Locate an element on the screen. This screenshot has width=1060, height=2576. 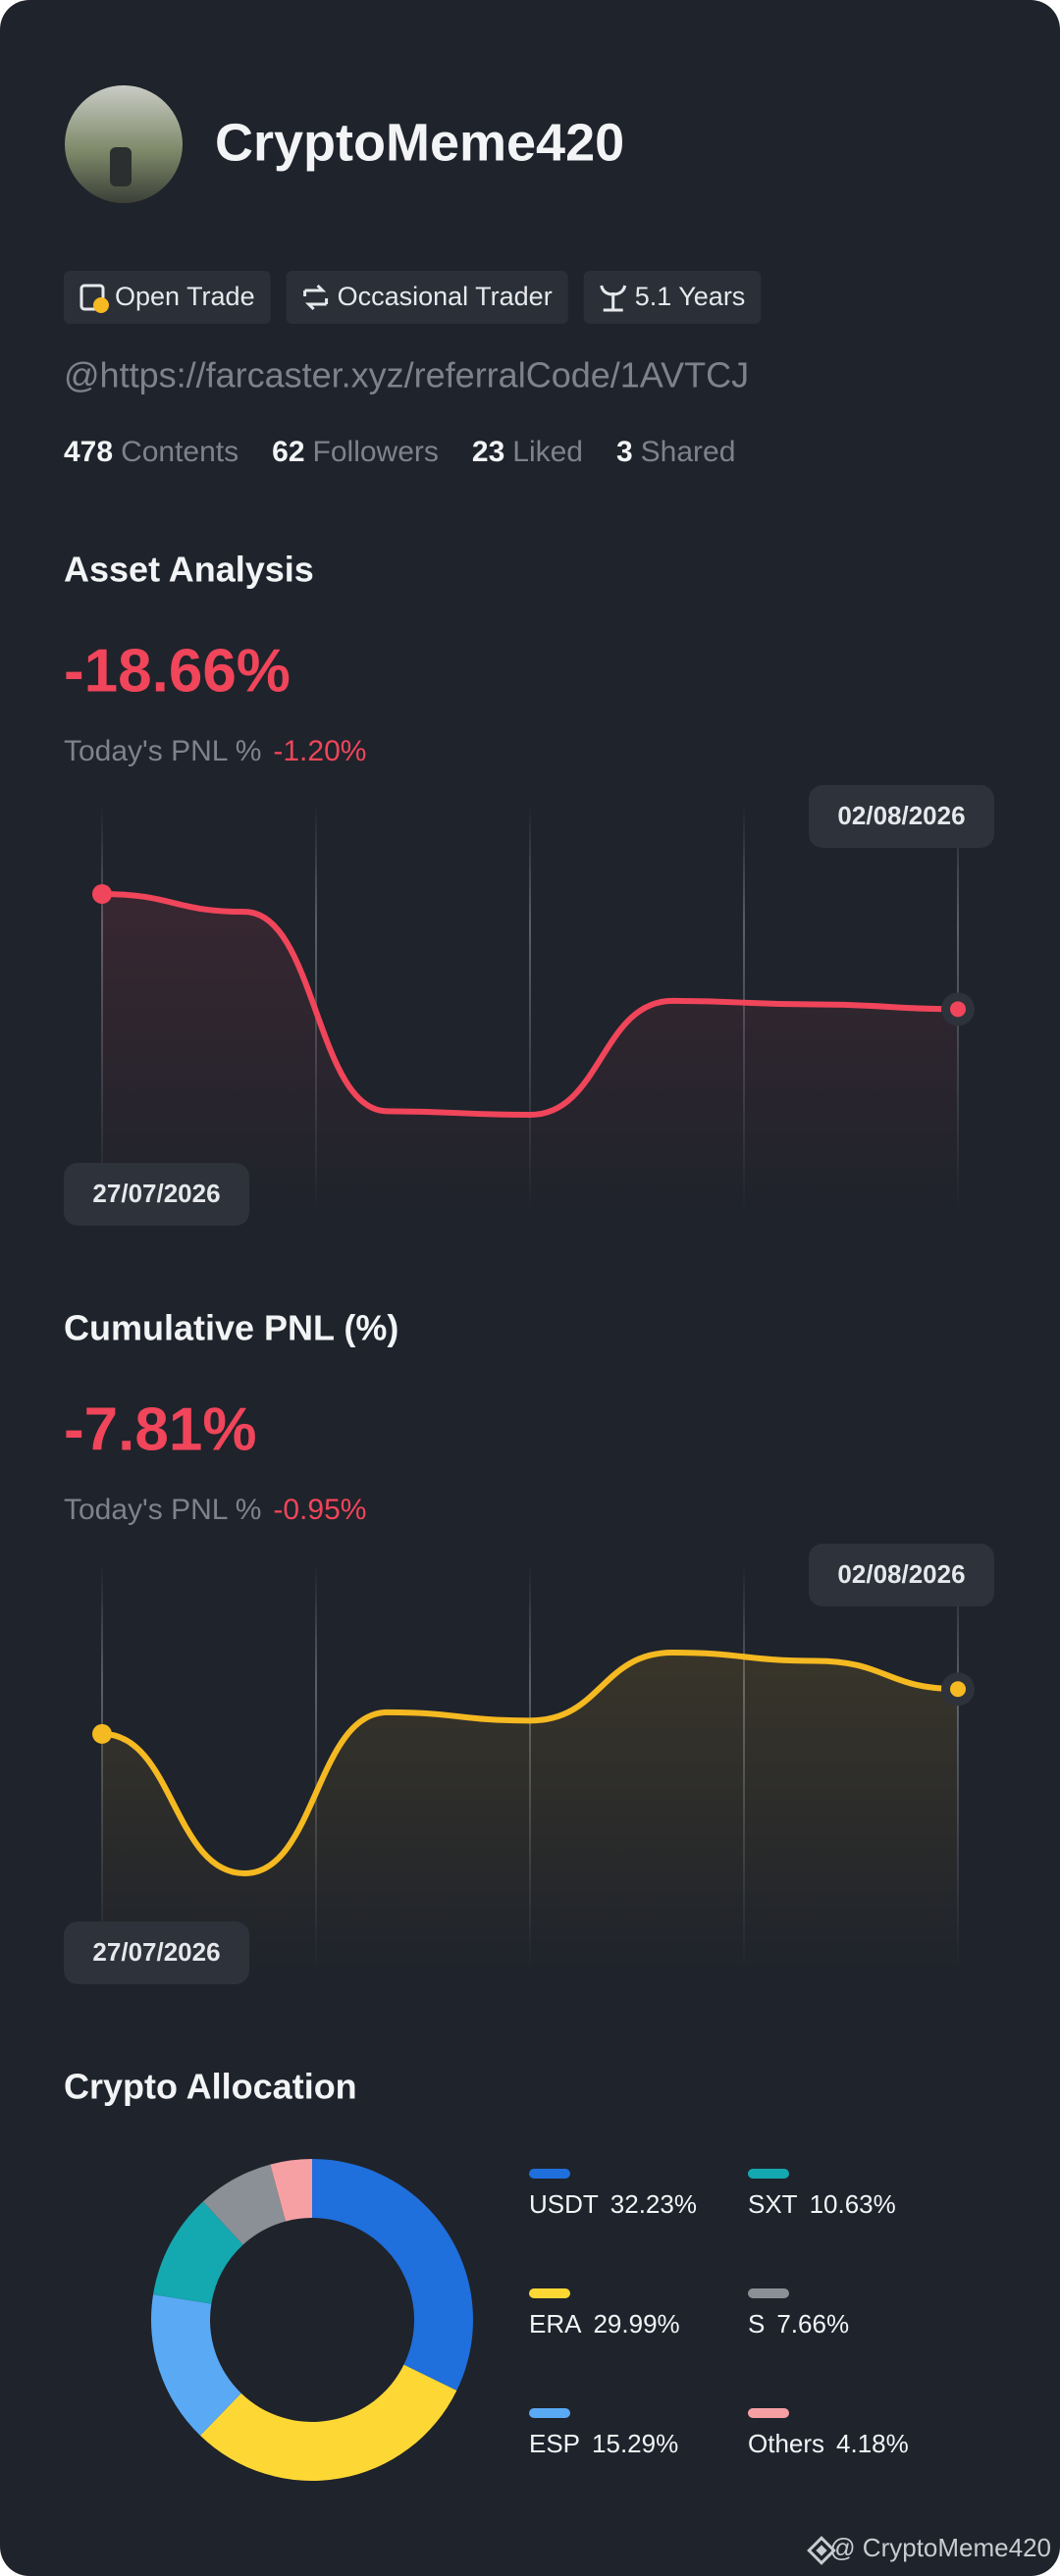
legend-name: ERA is located at coordinates (555, 2324).